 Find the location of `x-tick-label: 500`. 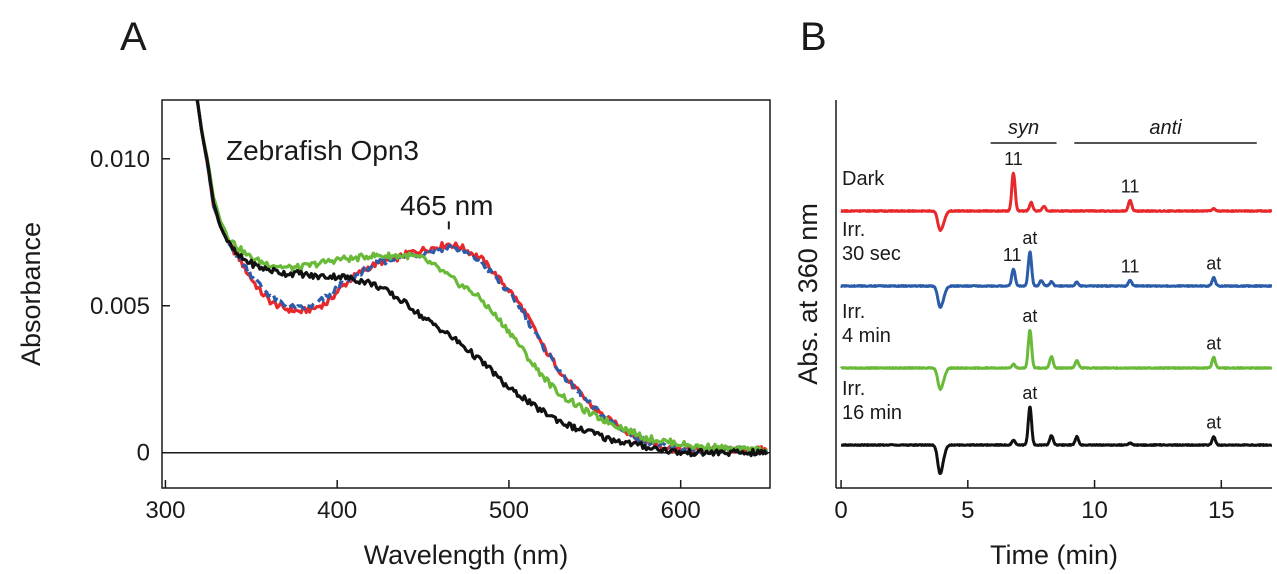

x-tick-label: 500 is located at coordinates (509, 510).